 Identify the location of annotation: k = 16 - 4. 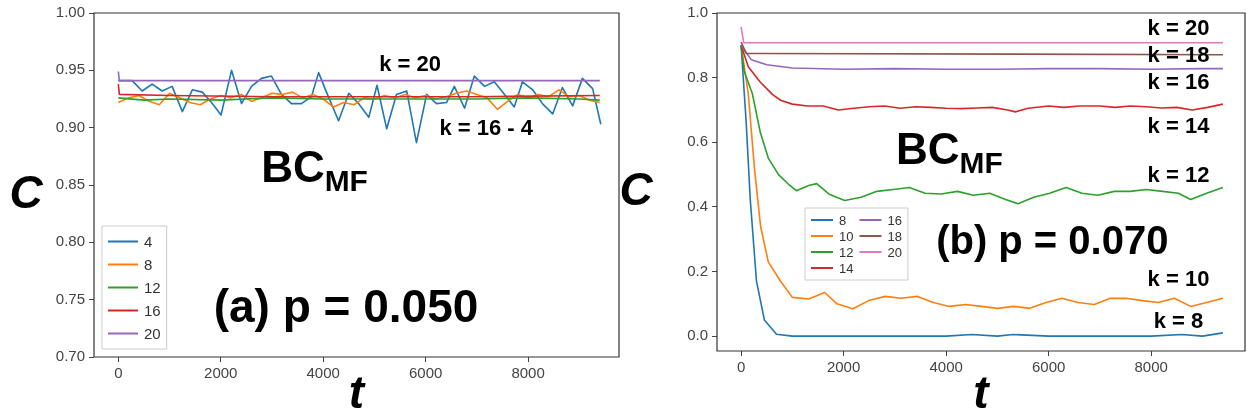
(486, 127).